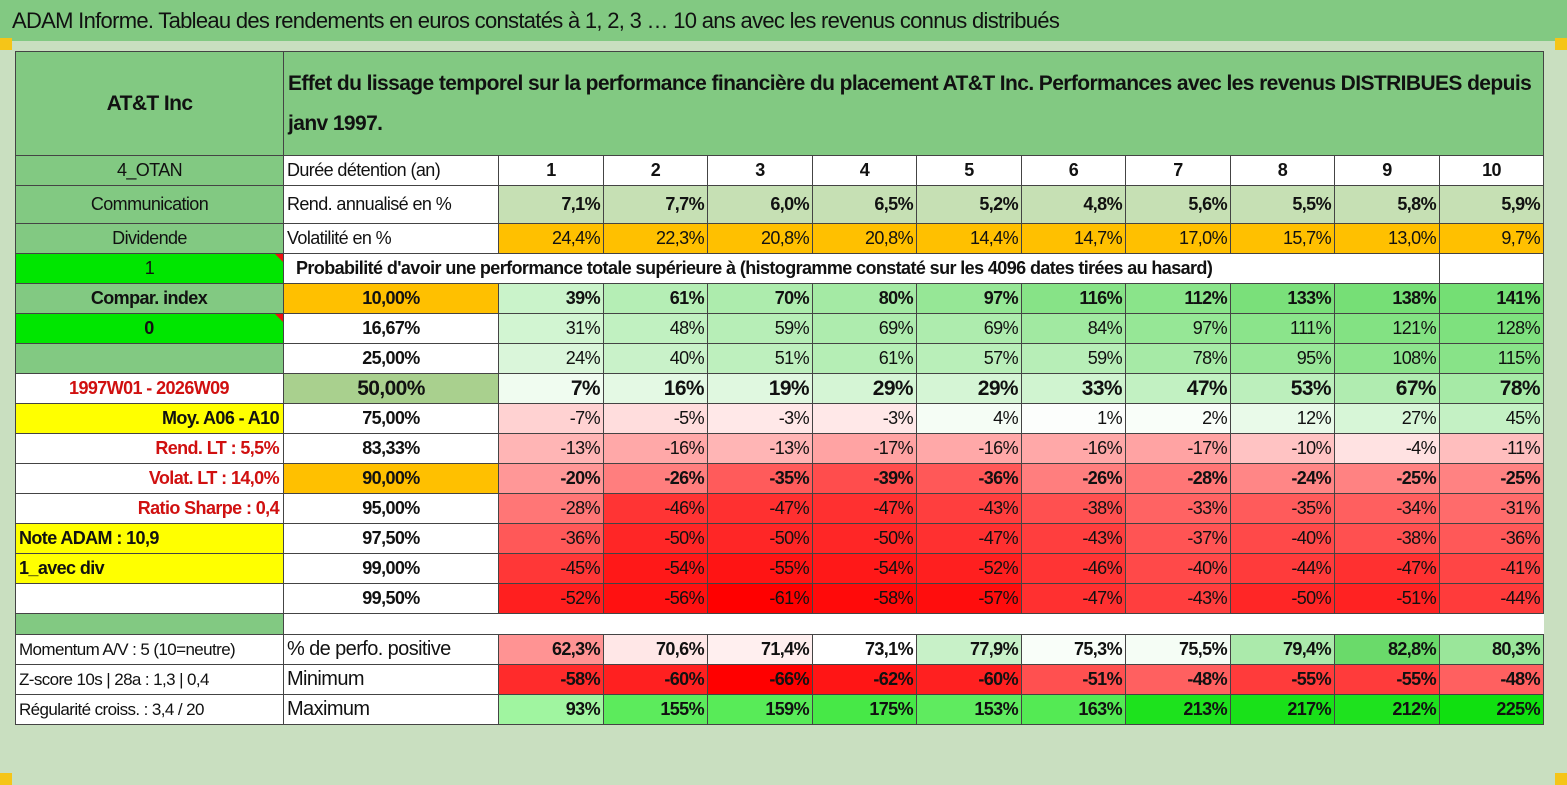 The image size is (1567, 785). What do you see at coordinates (149, 679) in the screenshot?
I see `stat-left-cell: Z-score 10s | 28a : 1,3 | 0,4` at bounding box center [149, 679].